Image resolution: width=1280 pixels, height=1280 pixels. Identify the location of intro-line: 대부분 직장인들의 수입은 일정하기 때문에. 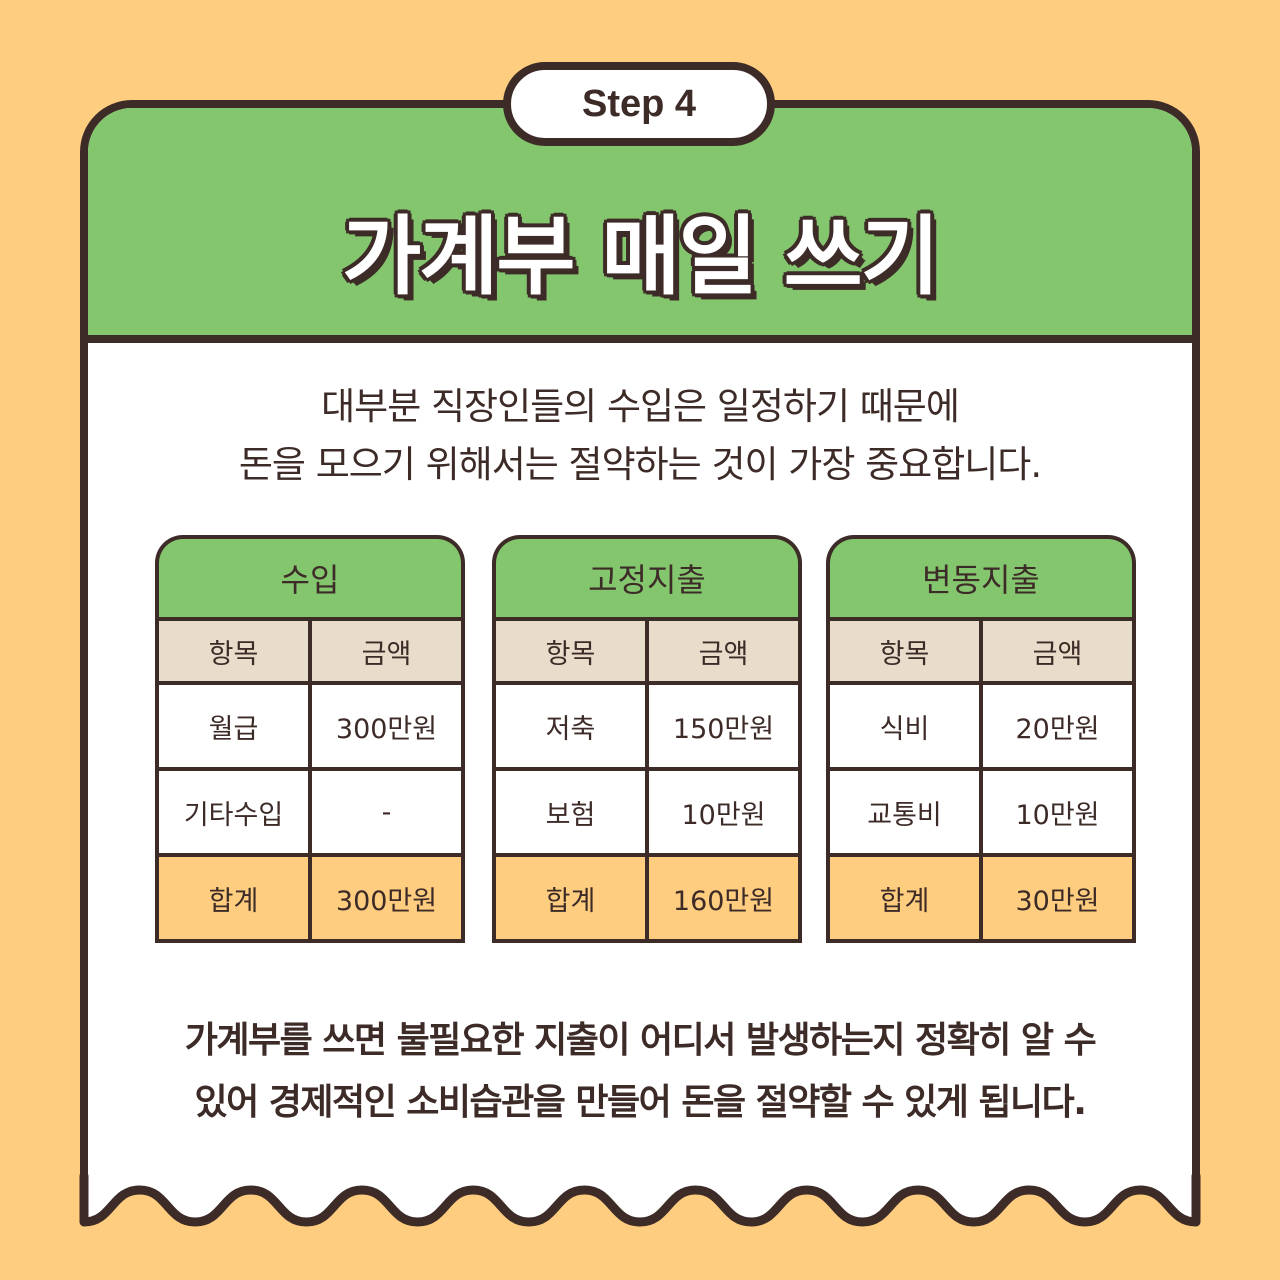
(640, 406).